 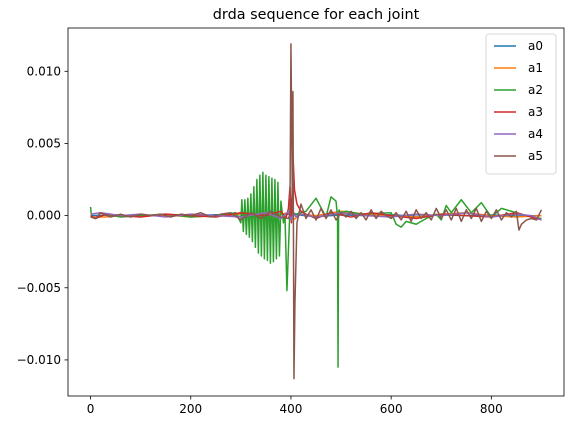 I want to click on legend-label-a2: a2, so click(x=535, y=90).